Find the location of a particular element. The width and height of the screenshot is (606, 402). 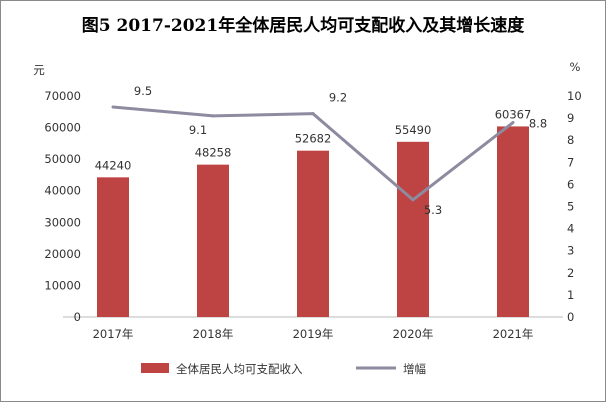

left-tick-label: 50000 is located at coordinates (62, 159).